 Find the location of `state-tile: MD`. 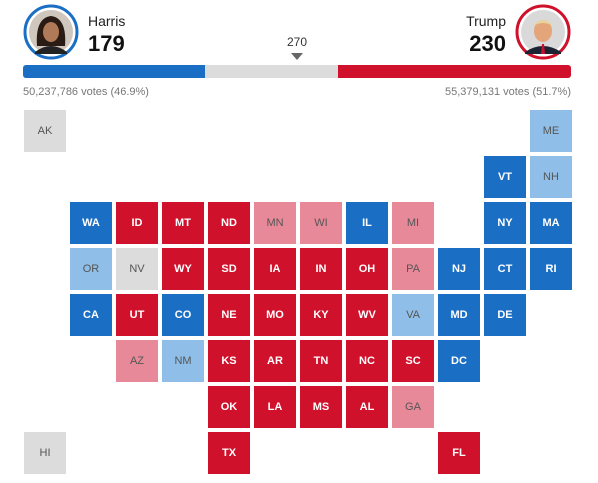

state-tile: MD is located at coordinates (459, 315).